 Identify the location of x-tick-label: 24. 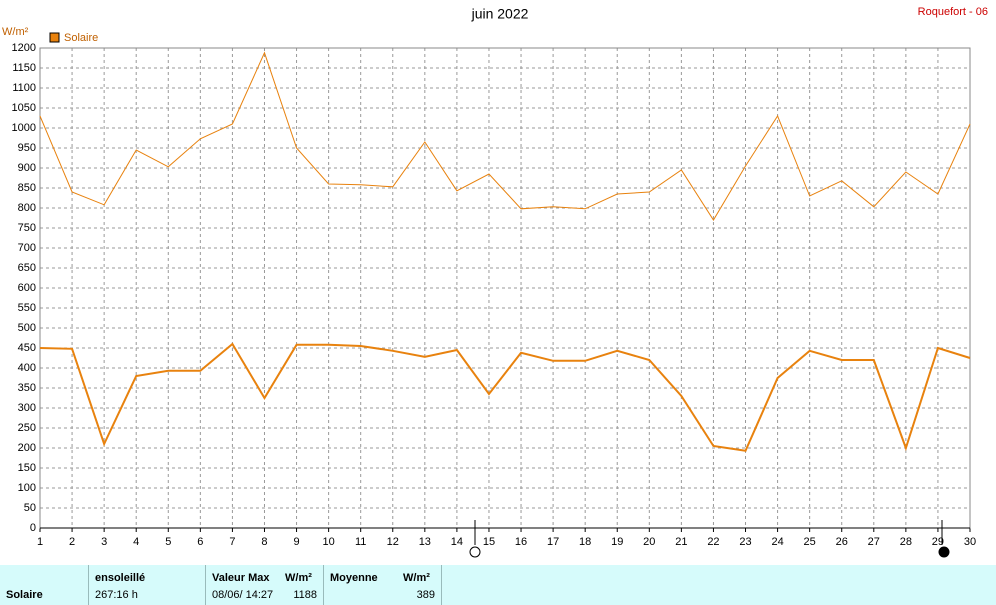
(777, 542).